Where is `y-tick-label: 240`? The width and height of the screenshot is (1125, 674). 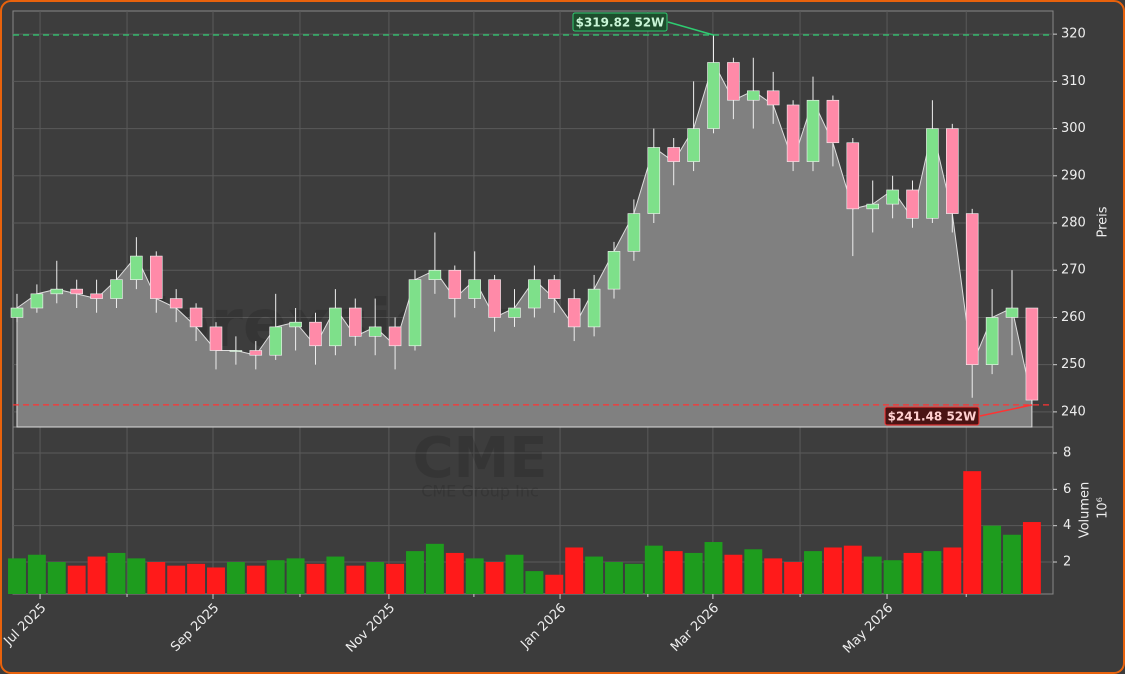 y-tick-label: 240 is located at coordinates (1073, 411).